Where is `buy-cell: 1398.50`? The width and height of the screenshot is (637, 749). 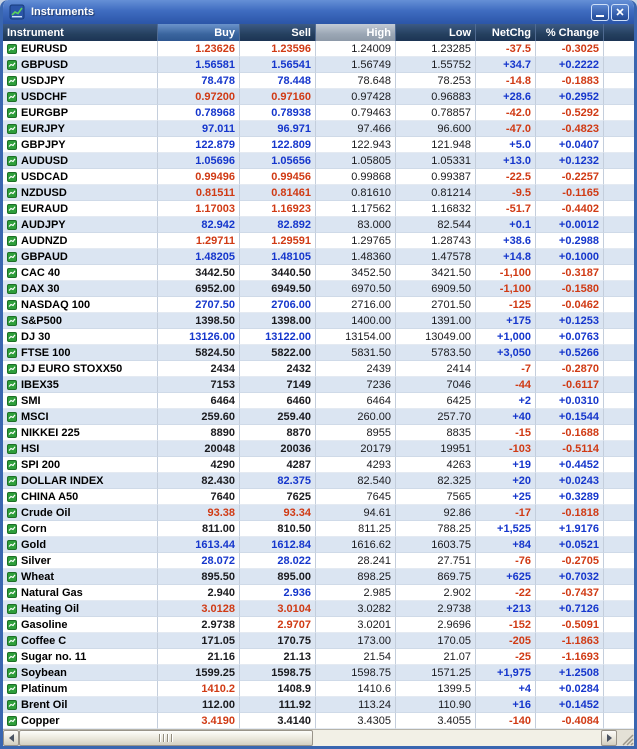
buy-cell: 1398.50 is located at coordinates (199, 321).